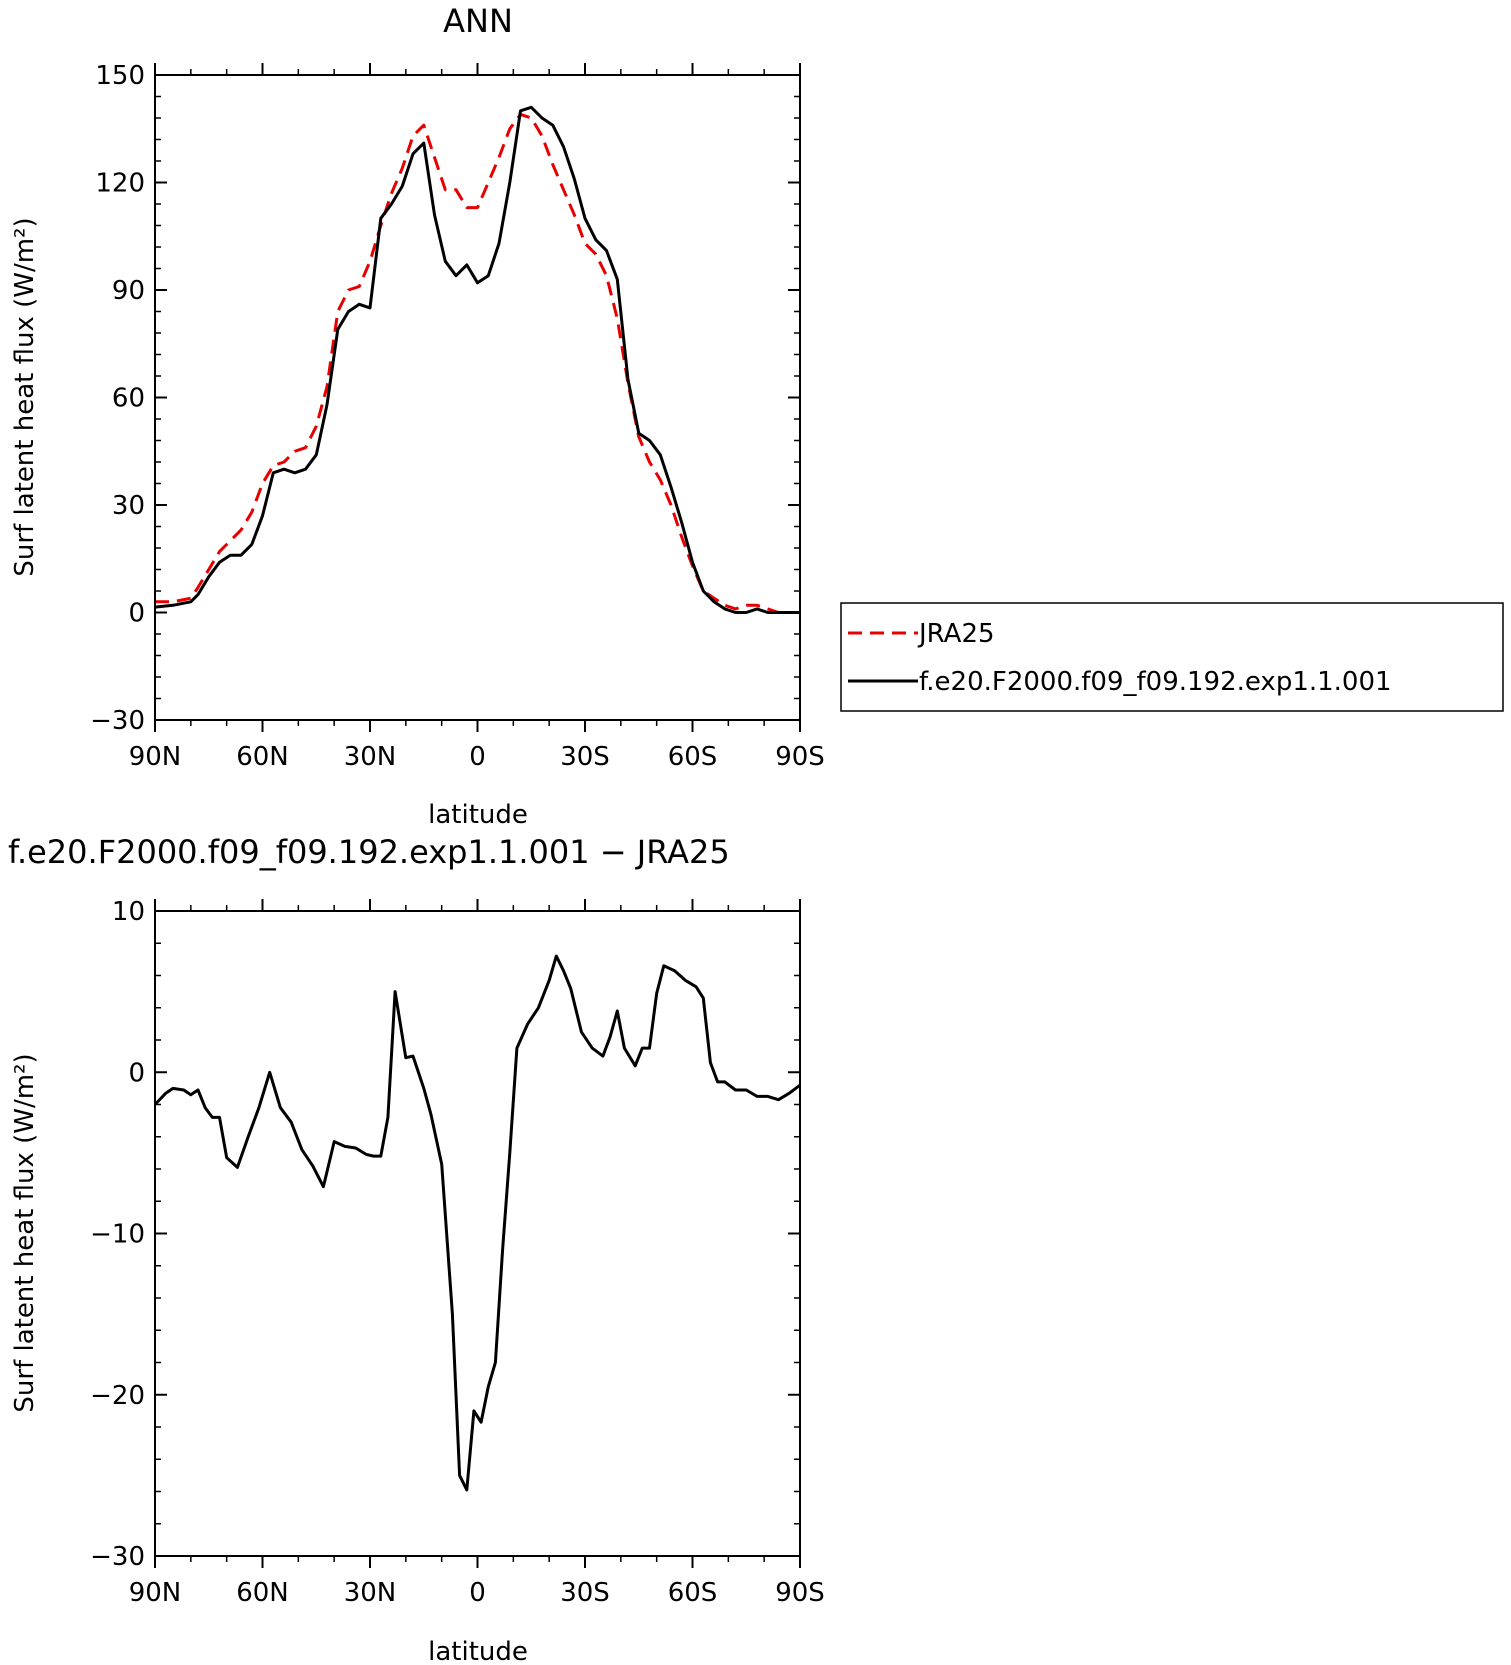 The height and width of the screenshot is (1665, 1511). Describe the element at coordinates (128, 399) in the screenshot. I see `y-tick-label: 60` at that location.